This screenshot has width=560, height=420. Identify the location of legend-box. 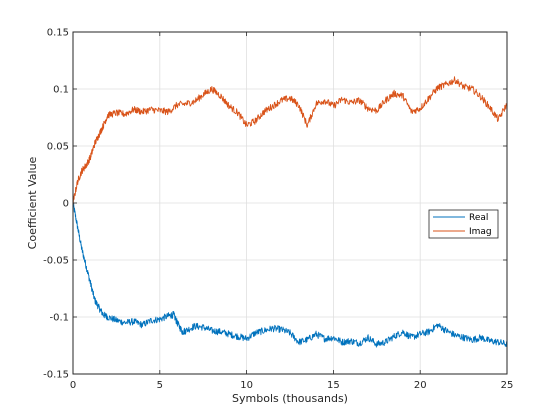
(463, 224).